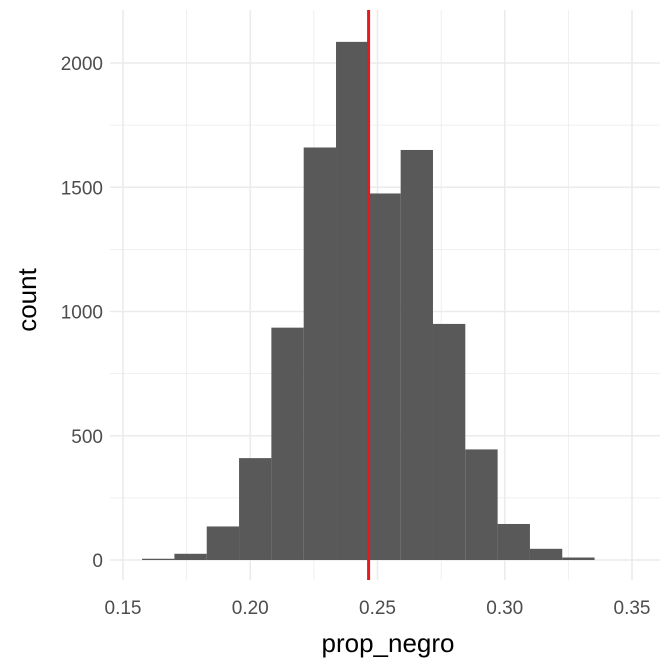 The width and height of the screenshot is (672, 672). What do you see at coordinates (97, 561) in the screenshot?
I see `y-tick-label: 0` at bounding box center [97, 561].